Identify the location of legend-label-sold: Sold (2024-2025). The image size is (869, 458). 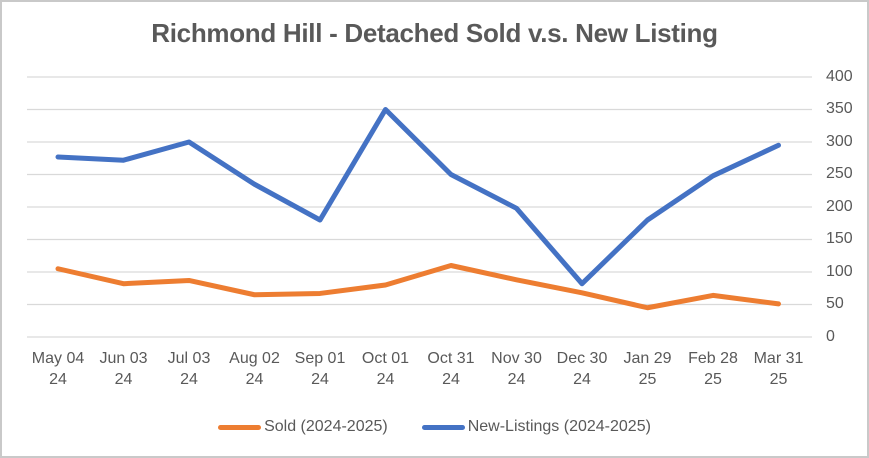
(326, 426).